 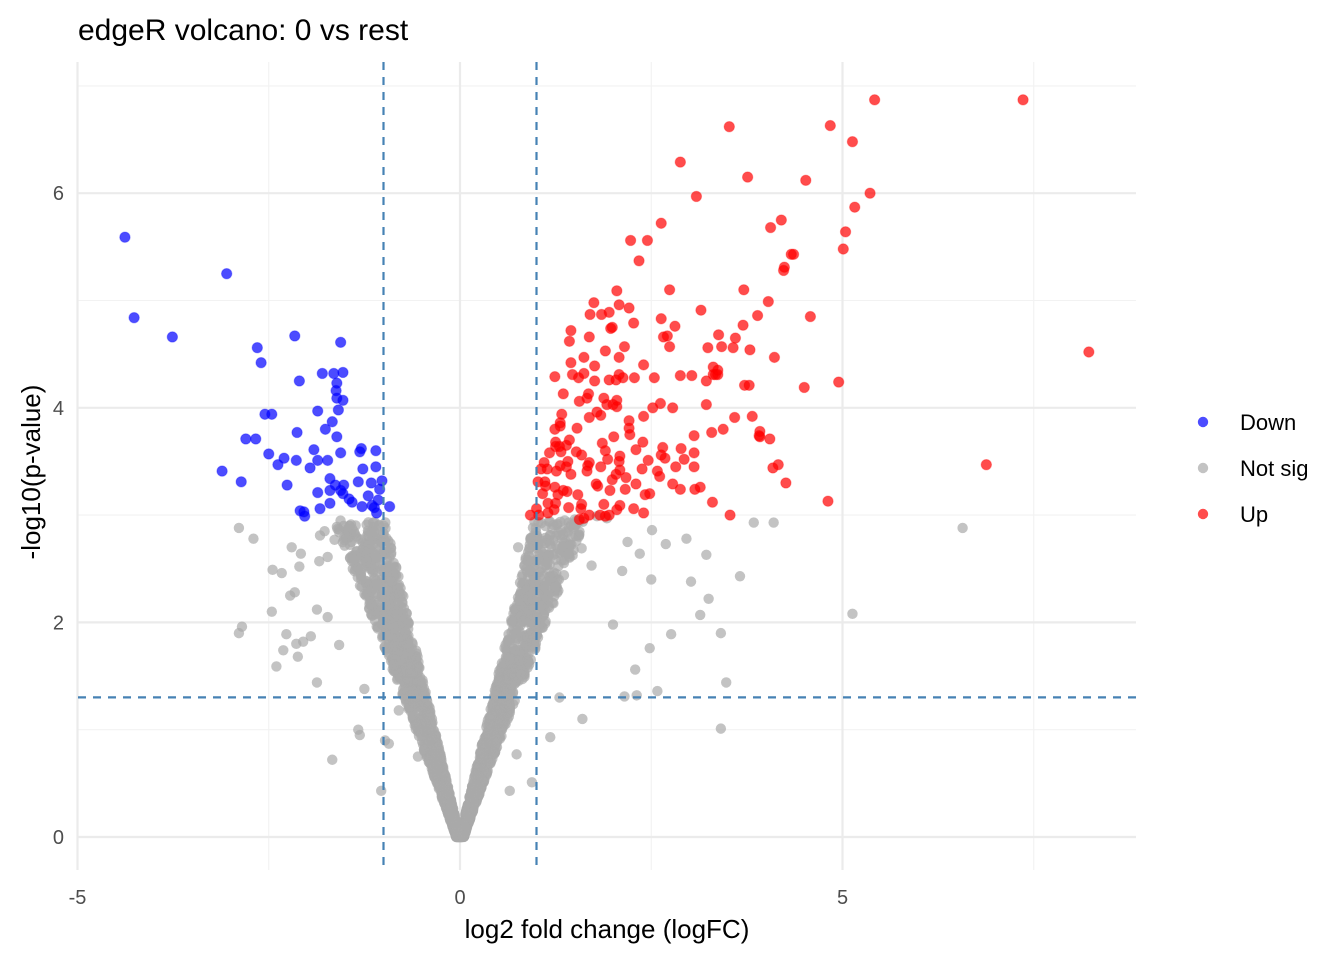 What do you see at coordinates (243, 30) in the screenshot?
I see `chart-title: edgeR volcano: 0 vs rest` at bounding box center [243, 30].